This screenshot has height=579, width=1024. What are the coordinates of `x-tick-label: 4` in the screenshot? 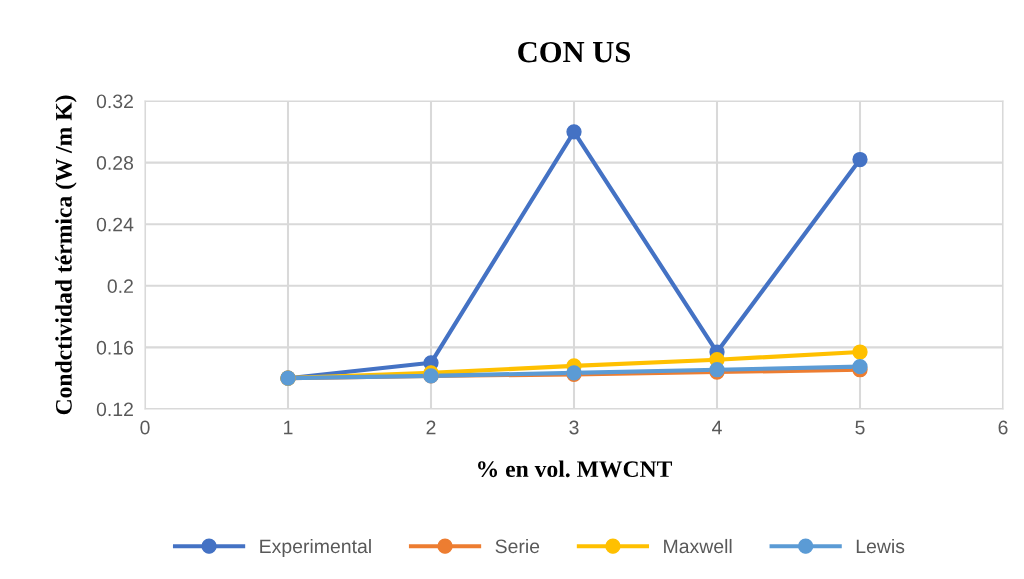 It's located at (717, 427).